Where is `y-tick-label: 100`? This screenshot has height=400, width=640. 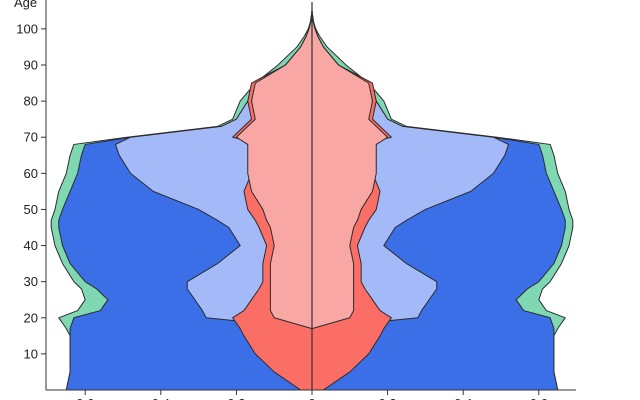
y-tick-label: 100 is located at coordinates (27, 28).